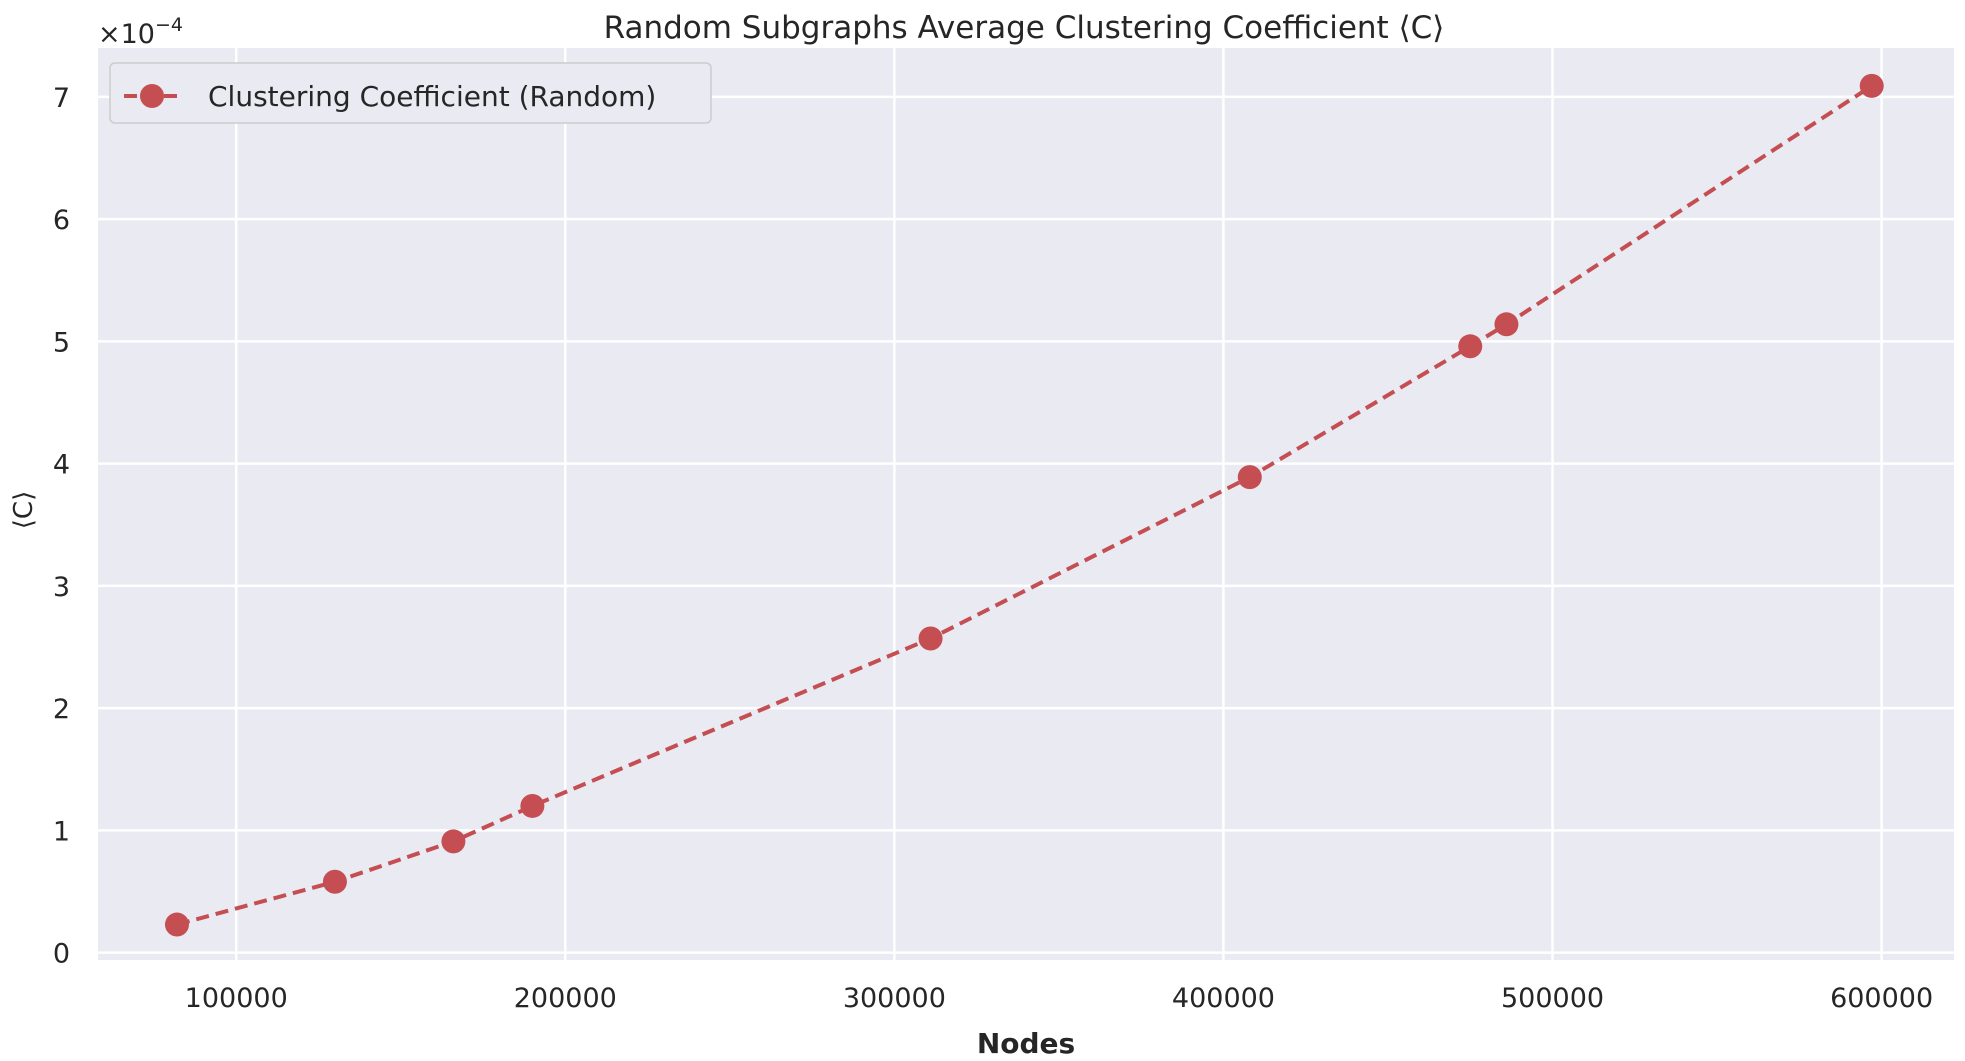 This screenshot has width=1965, height=1061. What do you see at coordinates (61, 465) in the screenshot?
I see `y-tick-label: 4` at bounding box center [61, 465].